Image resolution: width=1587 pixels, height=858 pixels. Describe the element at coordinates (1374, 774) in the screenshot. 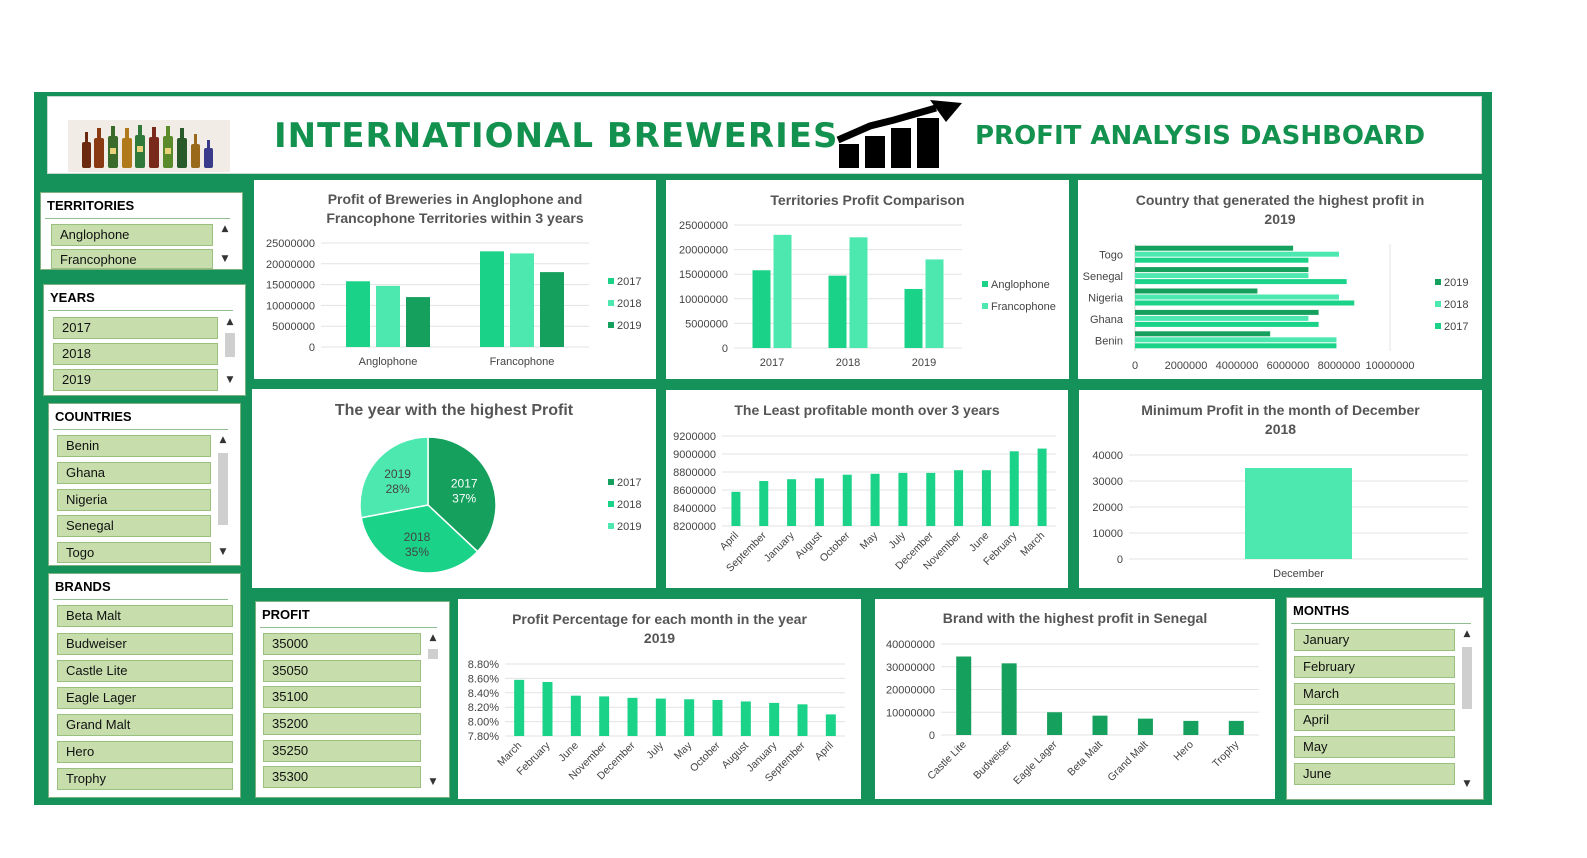

I see `slicer-item-june: June` at that location.